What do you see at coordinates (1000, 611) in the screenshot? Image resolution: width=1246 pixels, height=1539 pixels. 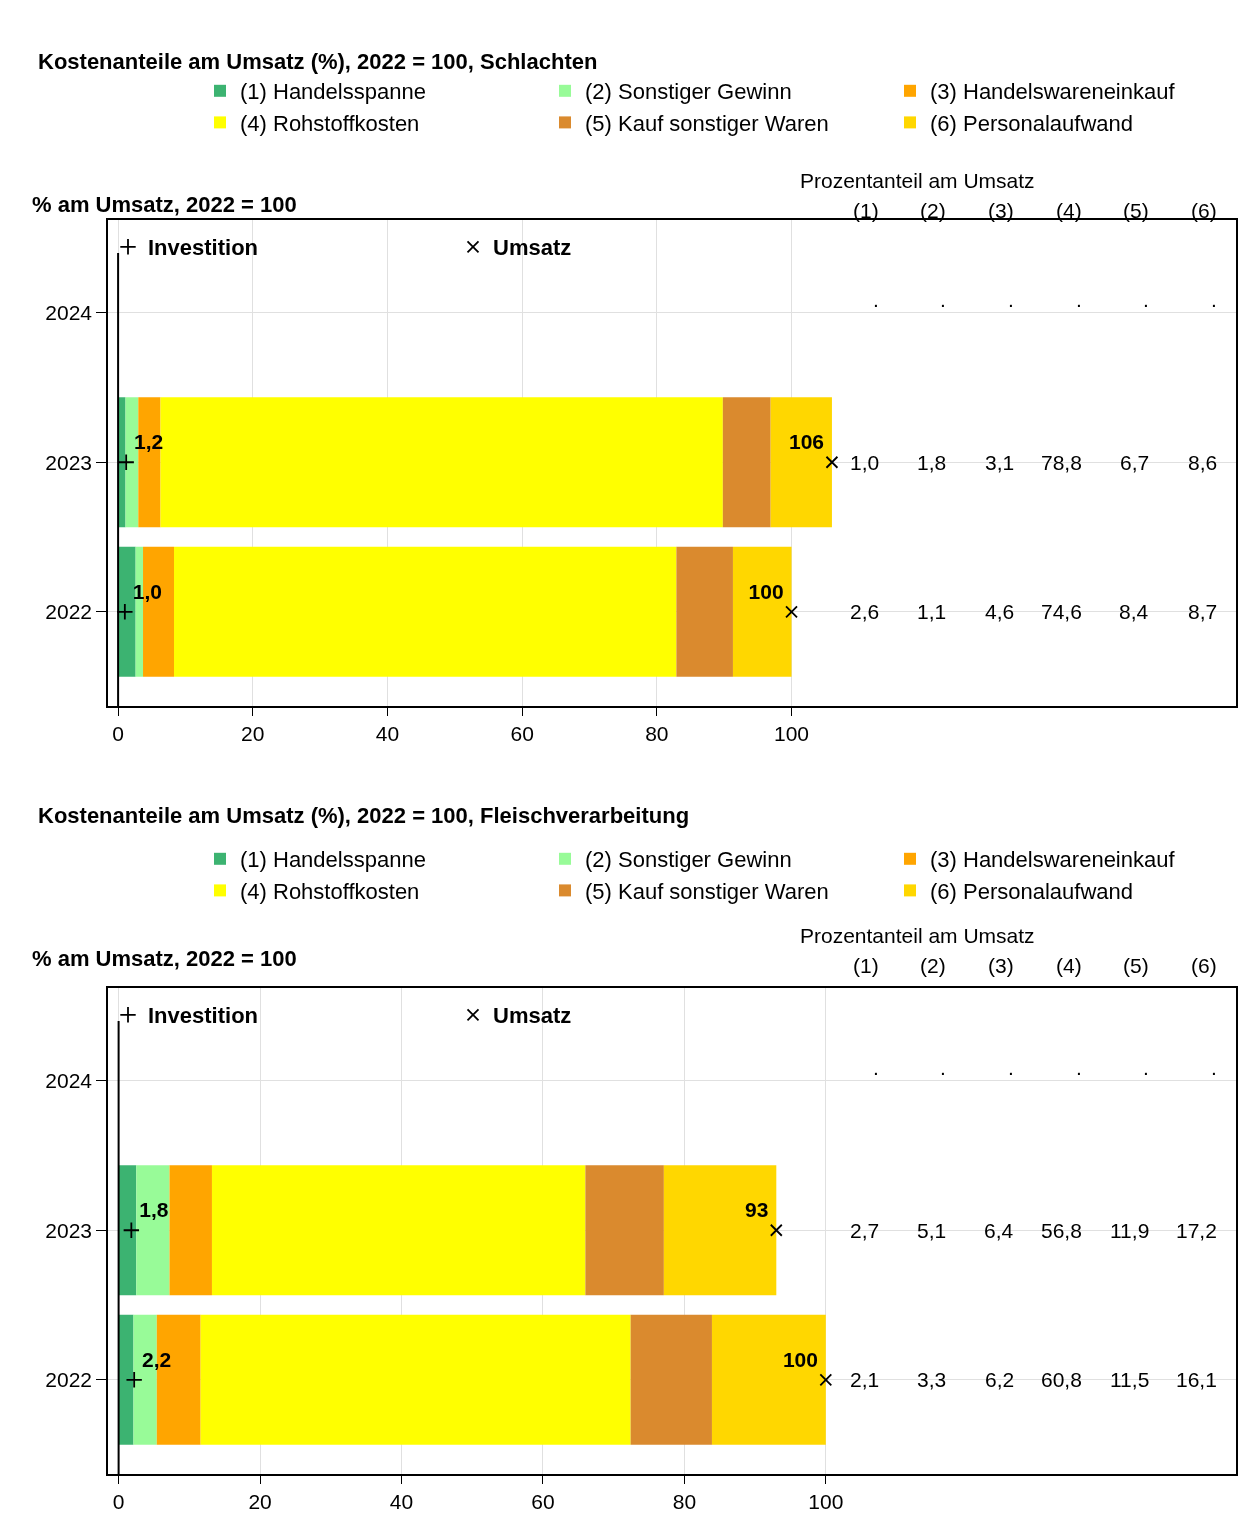 I see `annotation: 4,6` at bounding box center [1000, 611].